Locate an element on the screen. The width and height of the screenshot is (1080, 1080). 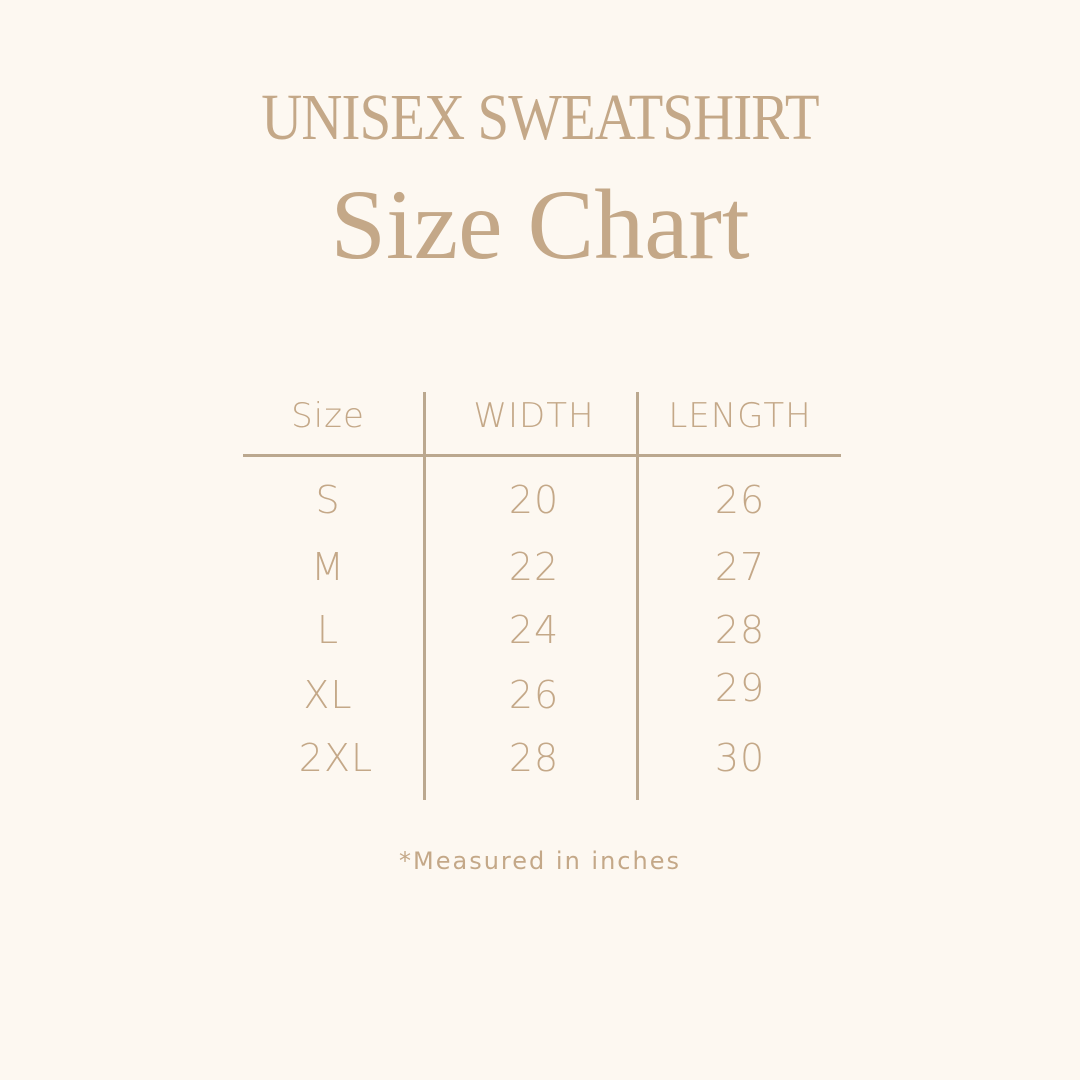
header-width: WIDTH is located at coordinates (534, 416).